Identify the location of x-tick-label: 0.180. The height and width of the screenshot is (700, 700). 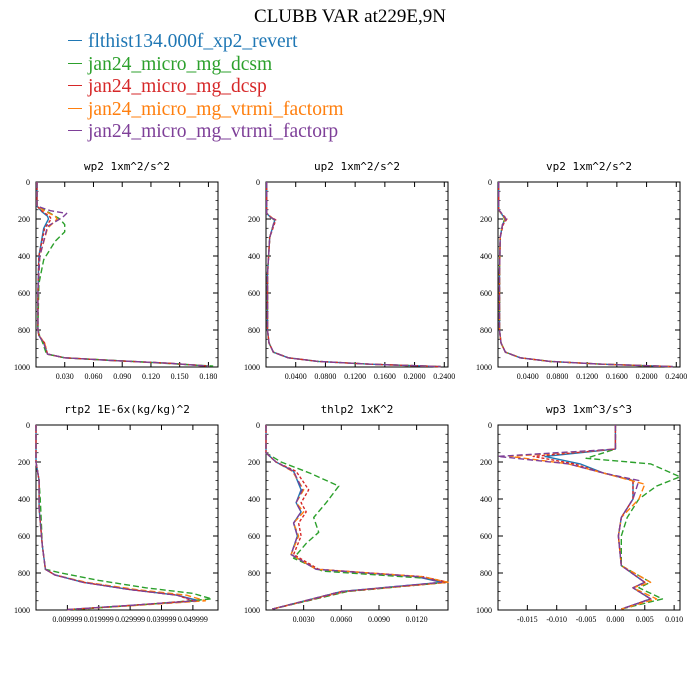
(208, 376).